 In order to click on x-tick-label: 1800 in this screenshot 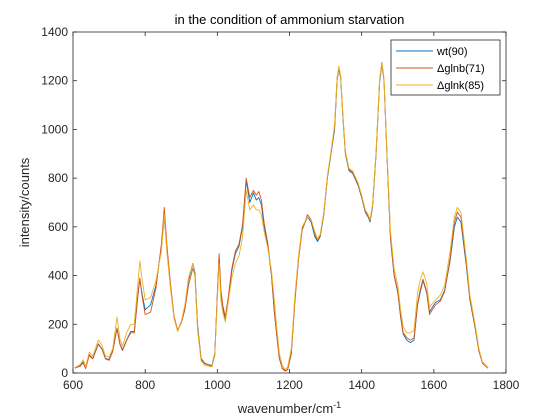, I will do `click(506, 385)`.